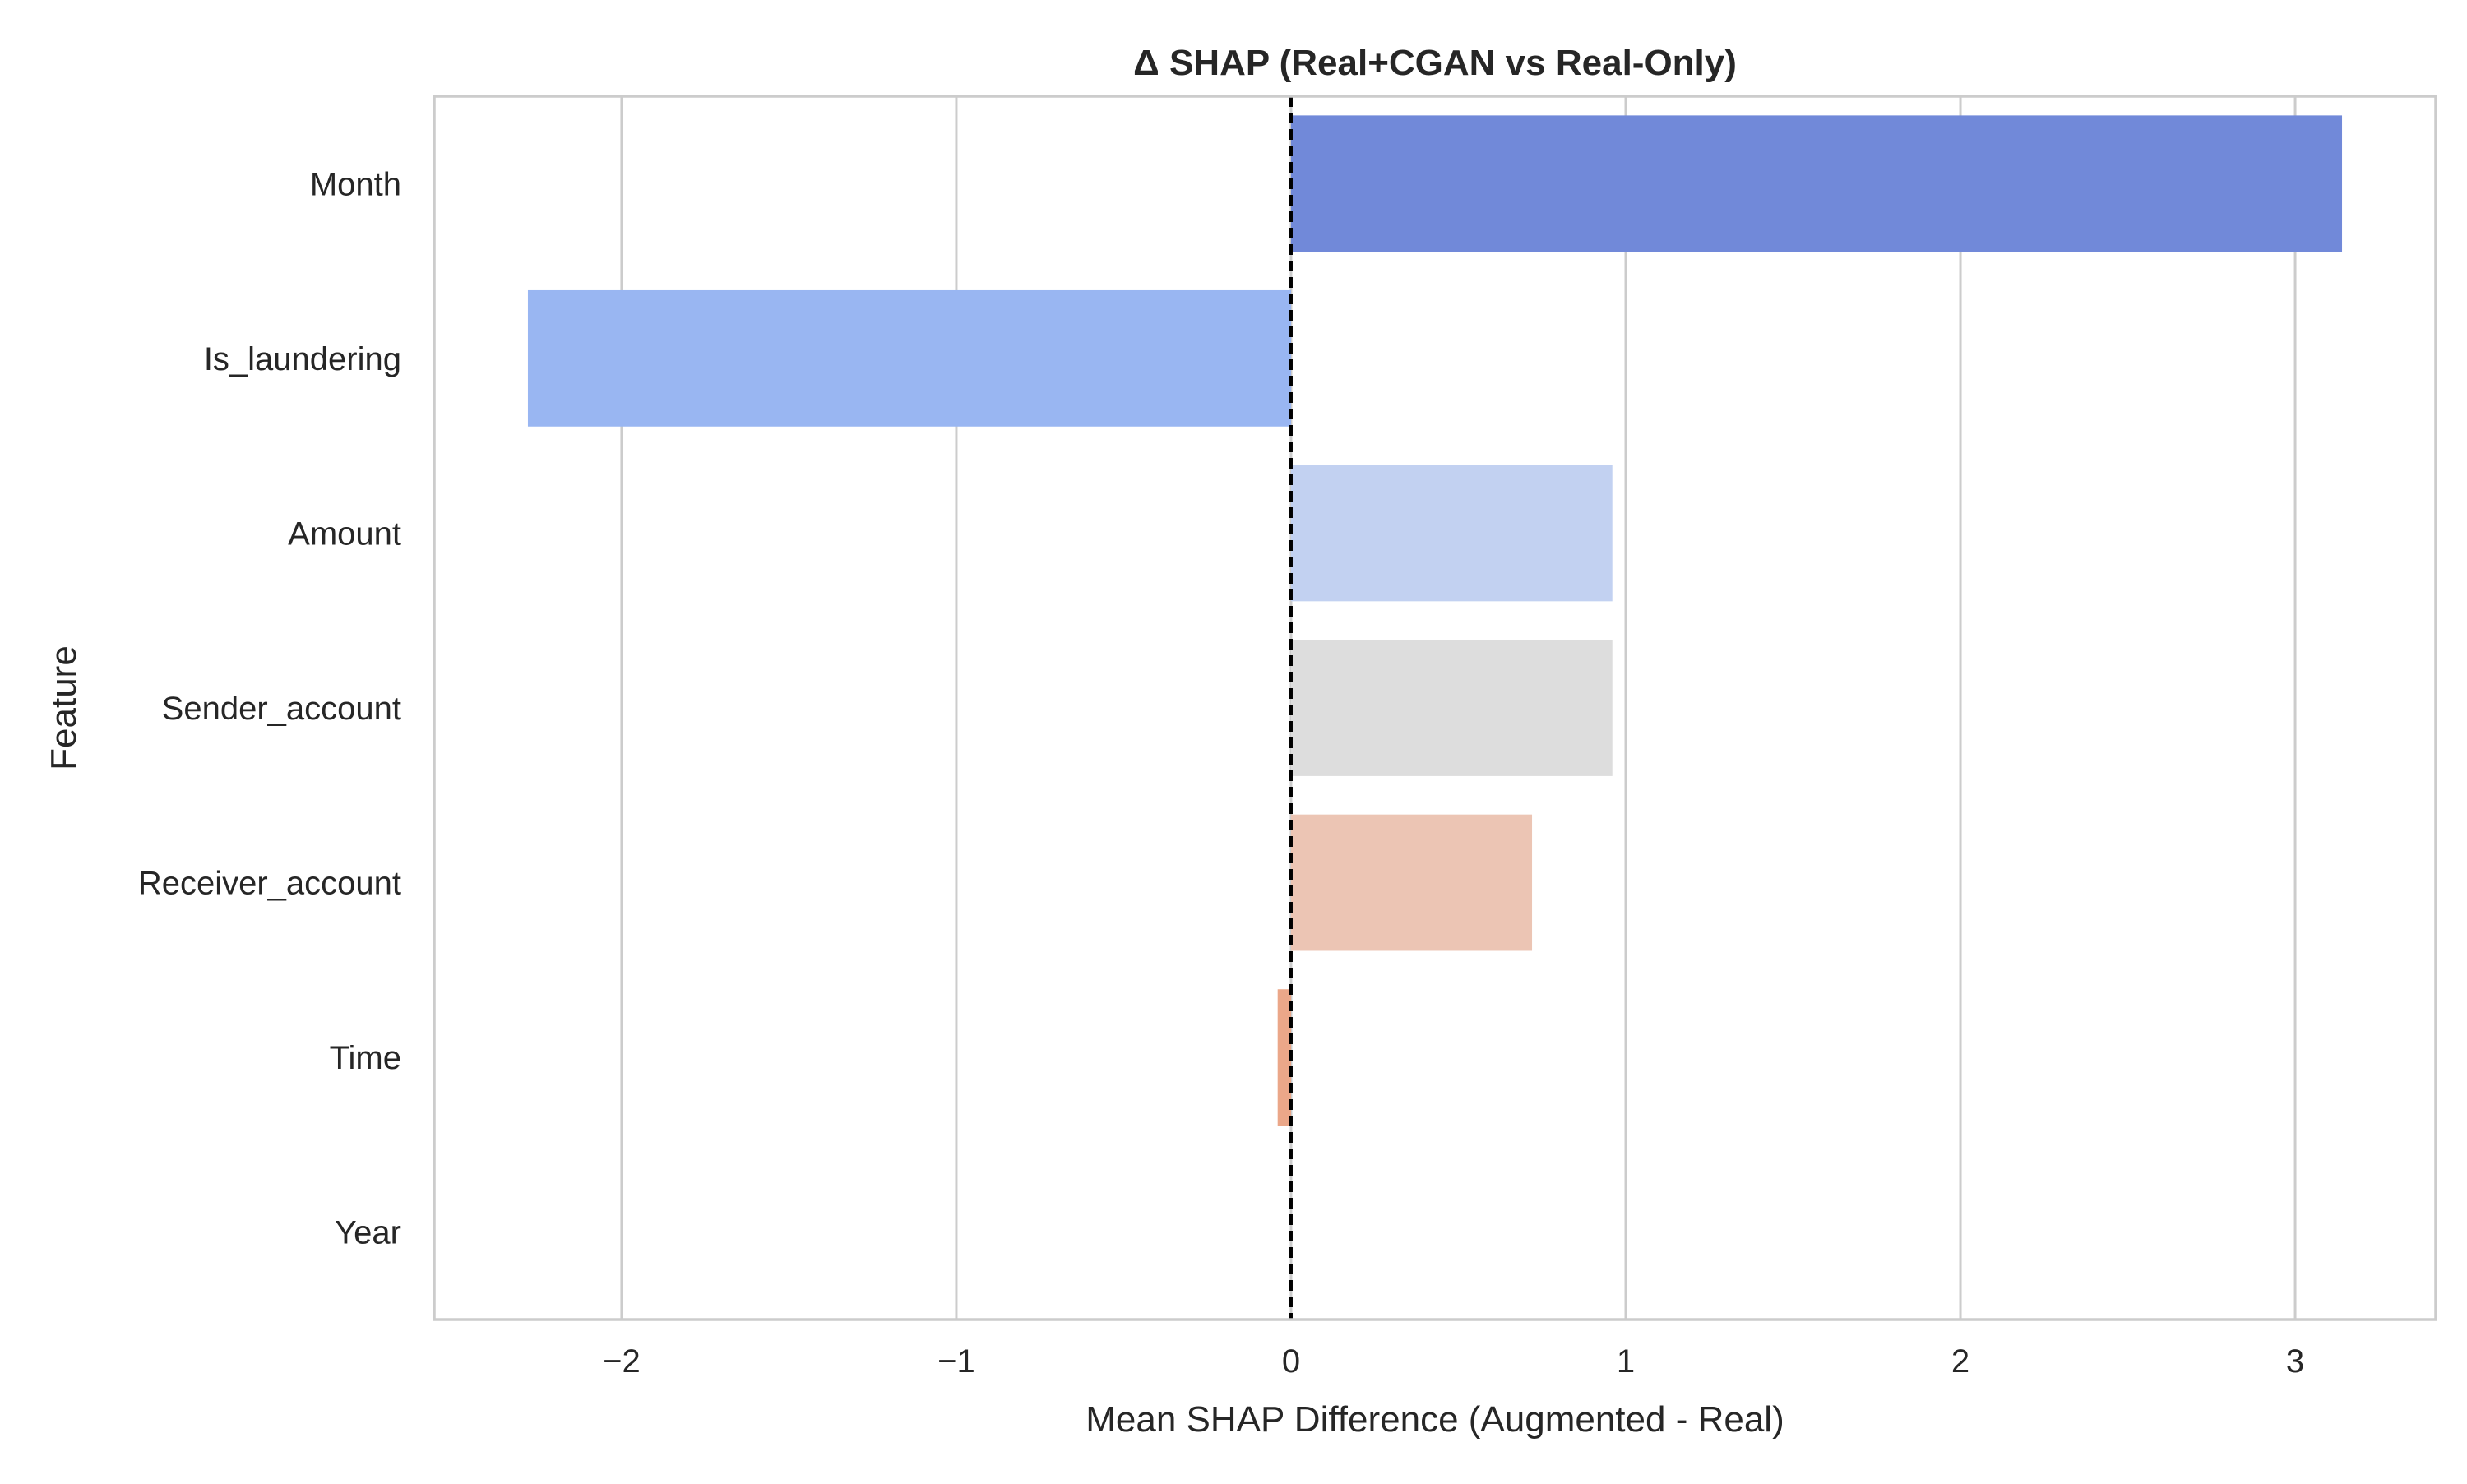 The height and width of the screenshot is (1484, 2467). What do you see at coordinates (282, 709) in the screenshot?
I see `y-tick-label: Sender_account` at bounding box center [282, 709].